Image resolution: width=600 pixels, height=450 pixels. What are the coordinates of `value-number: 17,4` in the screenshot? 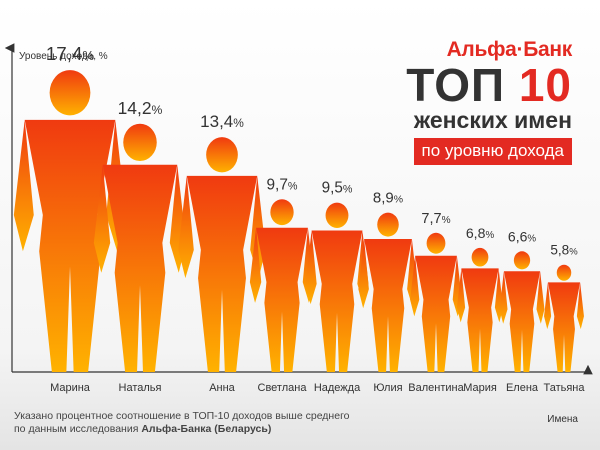 It's located at (64, 53).